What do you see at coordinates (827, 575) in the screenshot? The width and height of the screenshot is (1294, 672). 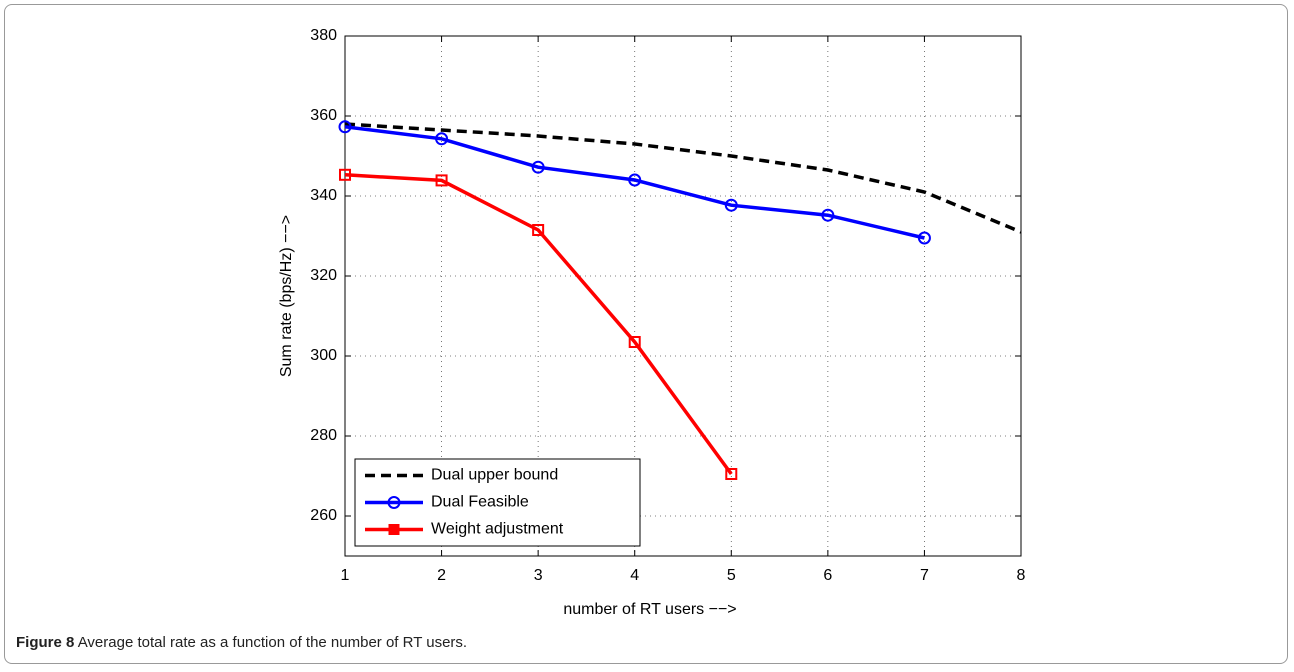 I see `x-tick-label: 6` at bounding box center [827, 575].